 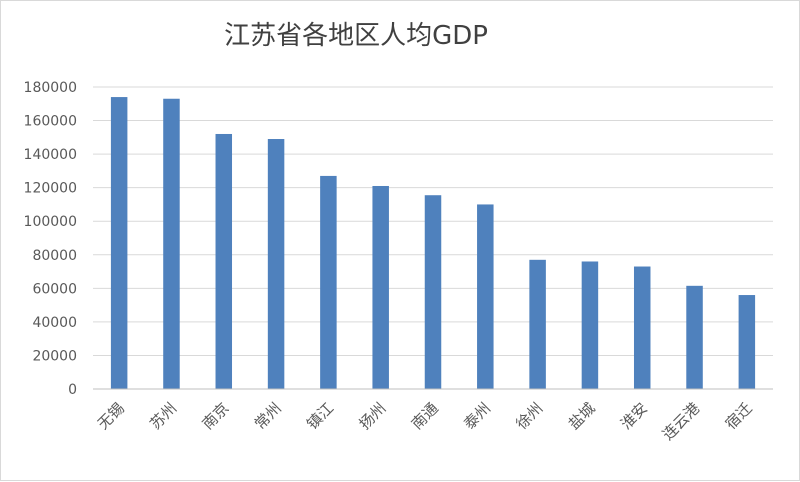 I want to click on x-category-label: 南通, so click(x=425, y=416).